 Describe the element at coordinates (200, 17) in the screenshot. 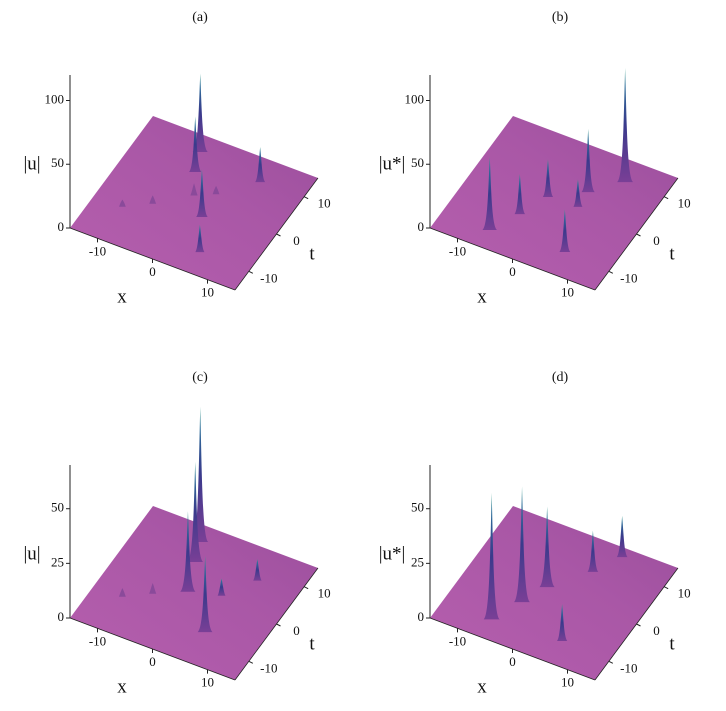

I see `panel-label: (a)` at that location.